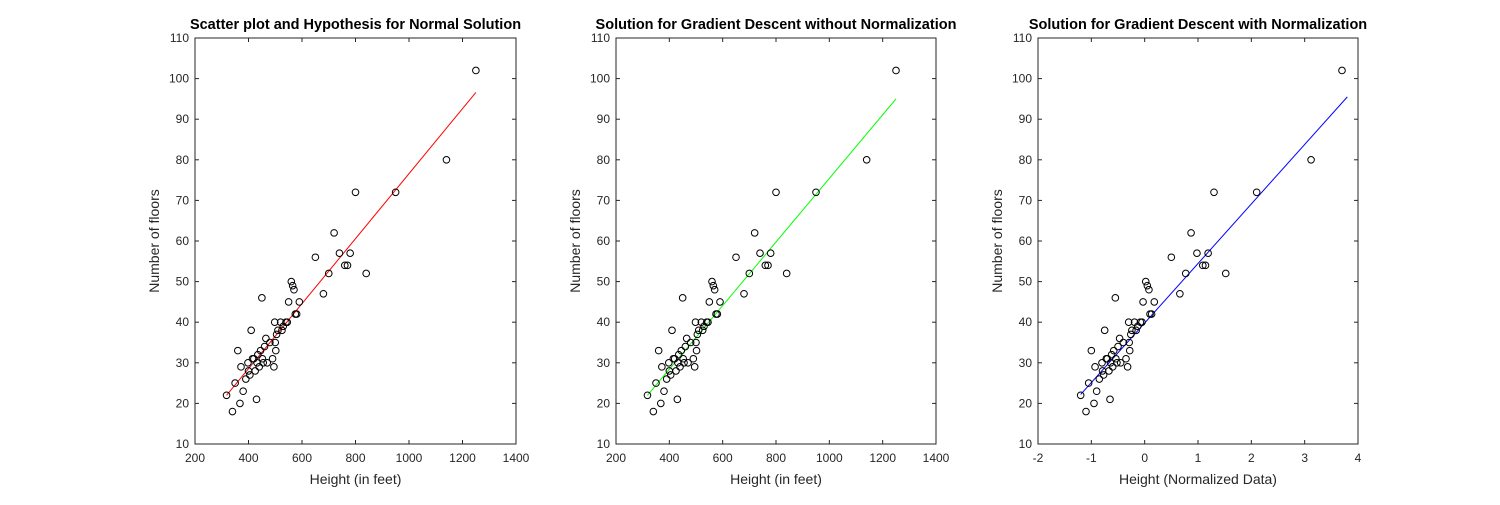  What do you see at coordinates (829, 458) in the screenshot?
I see `x-tick-label: 1000` at bounding box center [829, 458].